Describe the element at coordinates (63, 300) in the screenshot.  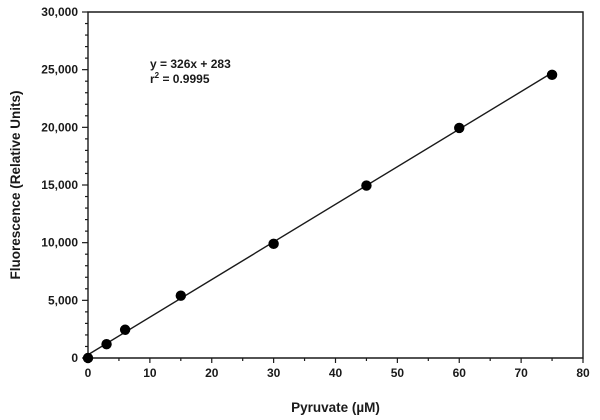
I see `y-tick-label: 5,000` at that location.